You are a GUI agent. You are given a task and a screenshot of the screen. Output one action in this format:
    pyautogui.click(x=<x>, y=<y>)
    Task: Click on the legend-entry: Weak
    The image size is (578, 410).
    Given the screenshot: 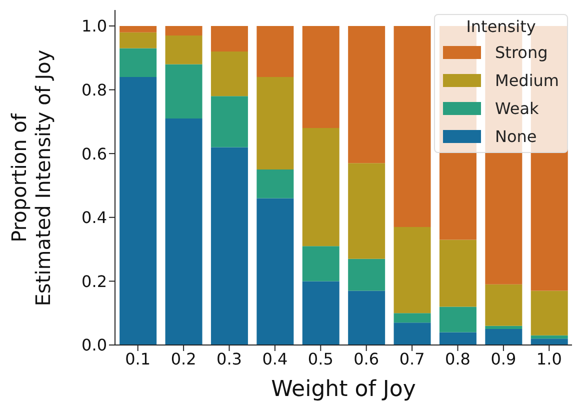 What is the action you would take?
    pyautogui.click(x=501, y=108)
    